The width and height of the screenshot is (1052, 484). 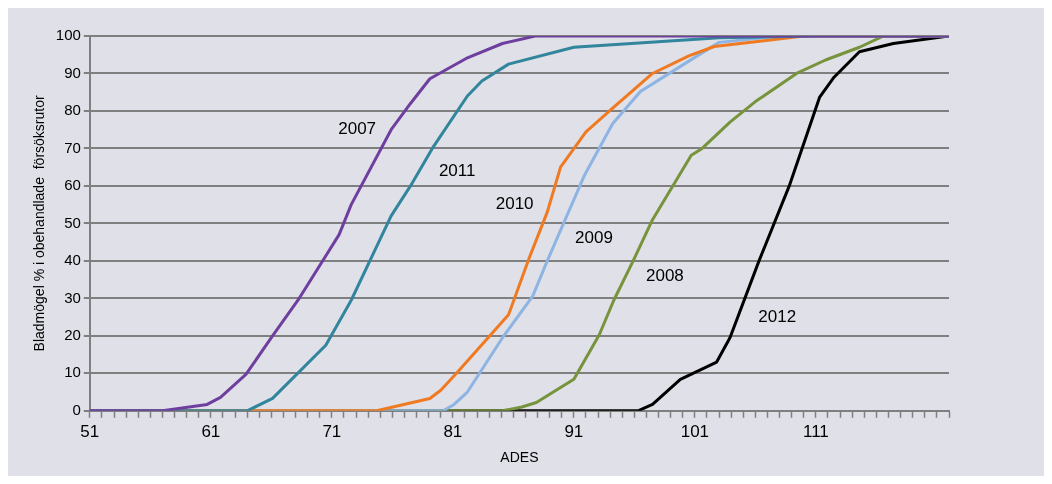 I want to click on y-tick-label: 20, so click(x=72, y=334).